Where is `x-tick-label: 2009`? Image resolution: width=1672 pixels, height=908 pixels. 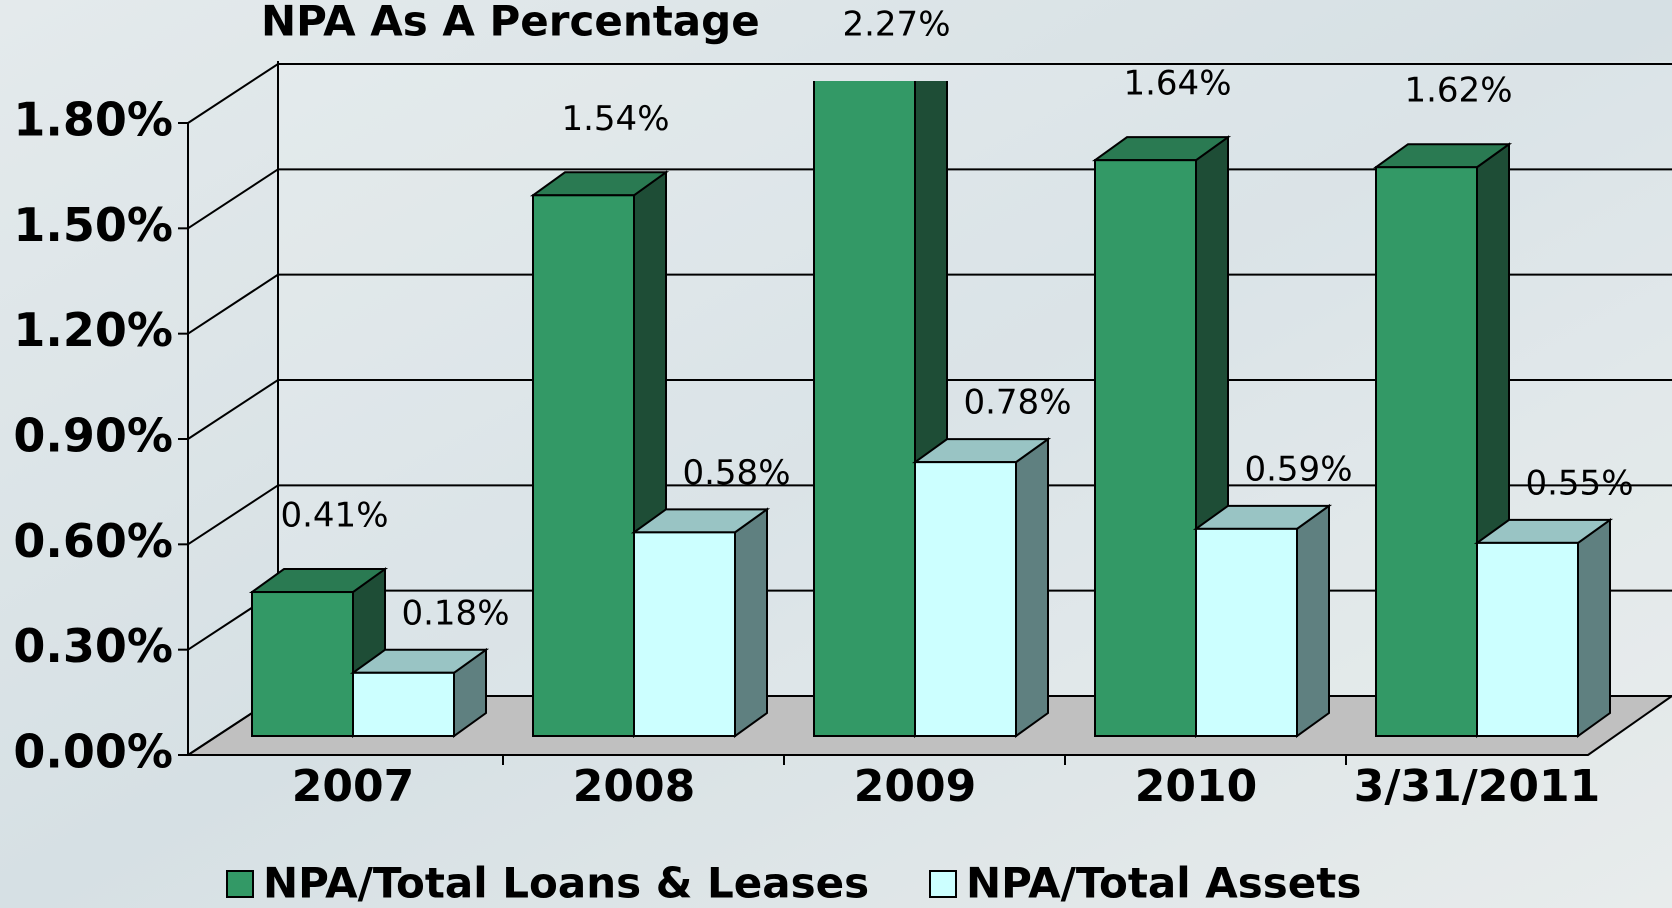 x-tick-label: 2009 is located at coordinates (915, 786).